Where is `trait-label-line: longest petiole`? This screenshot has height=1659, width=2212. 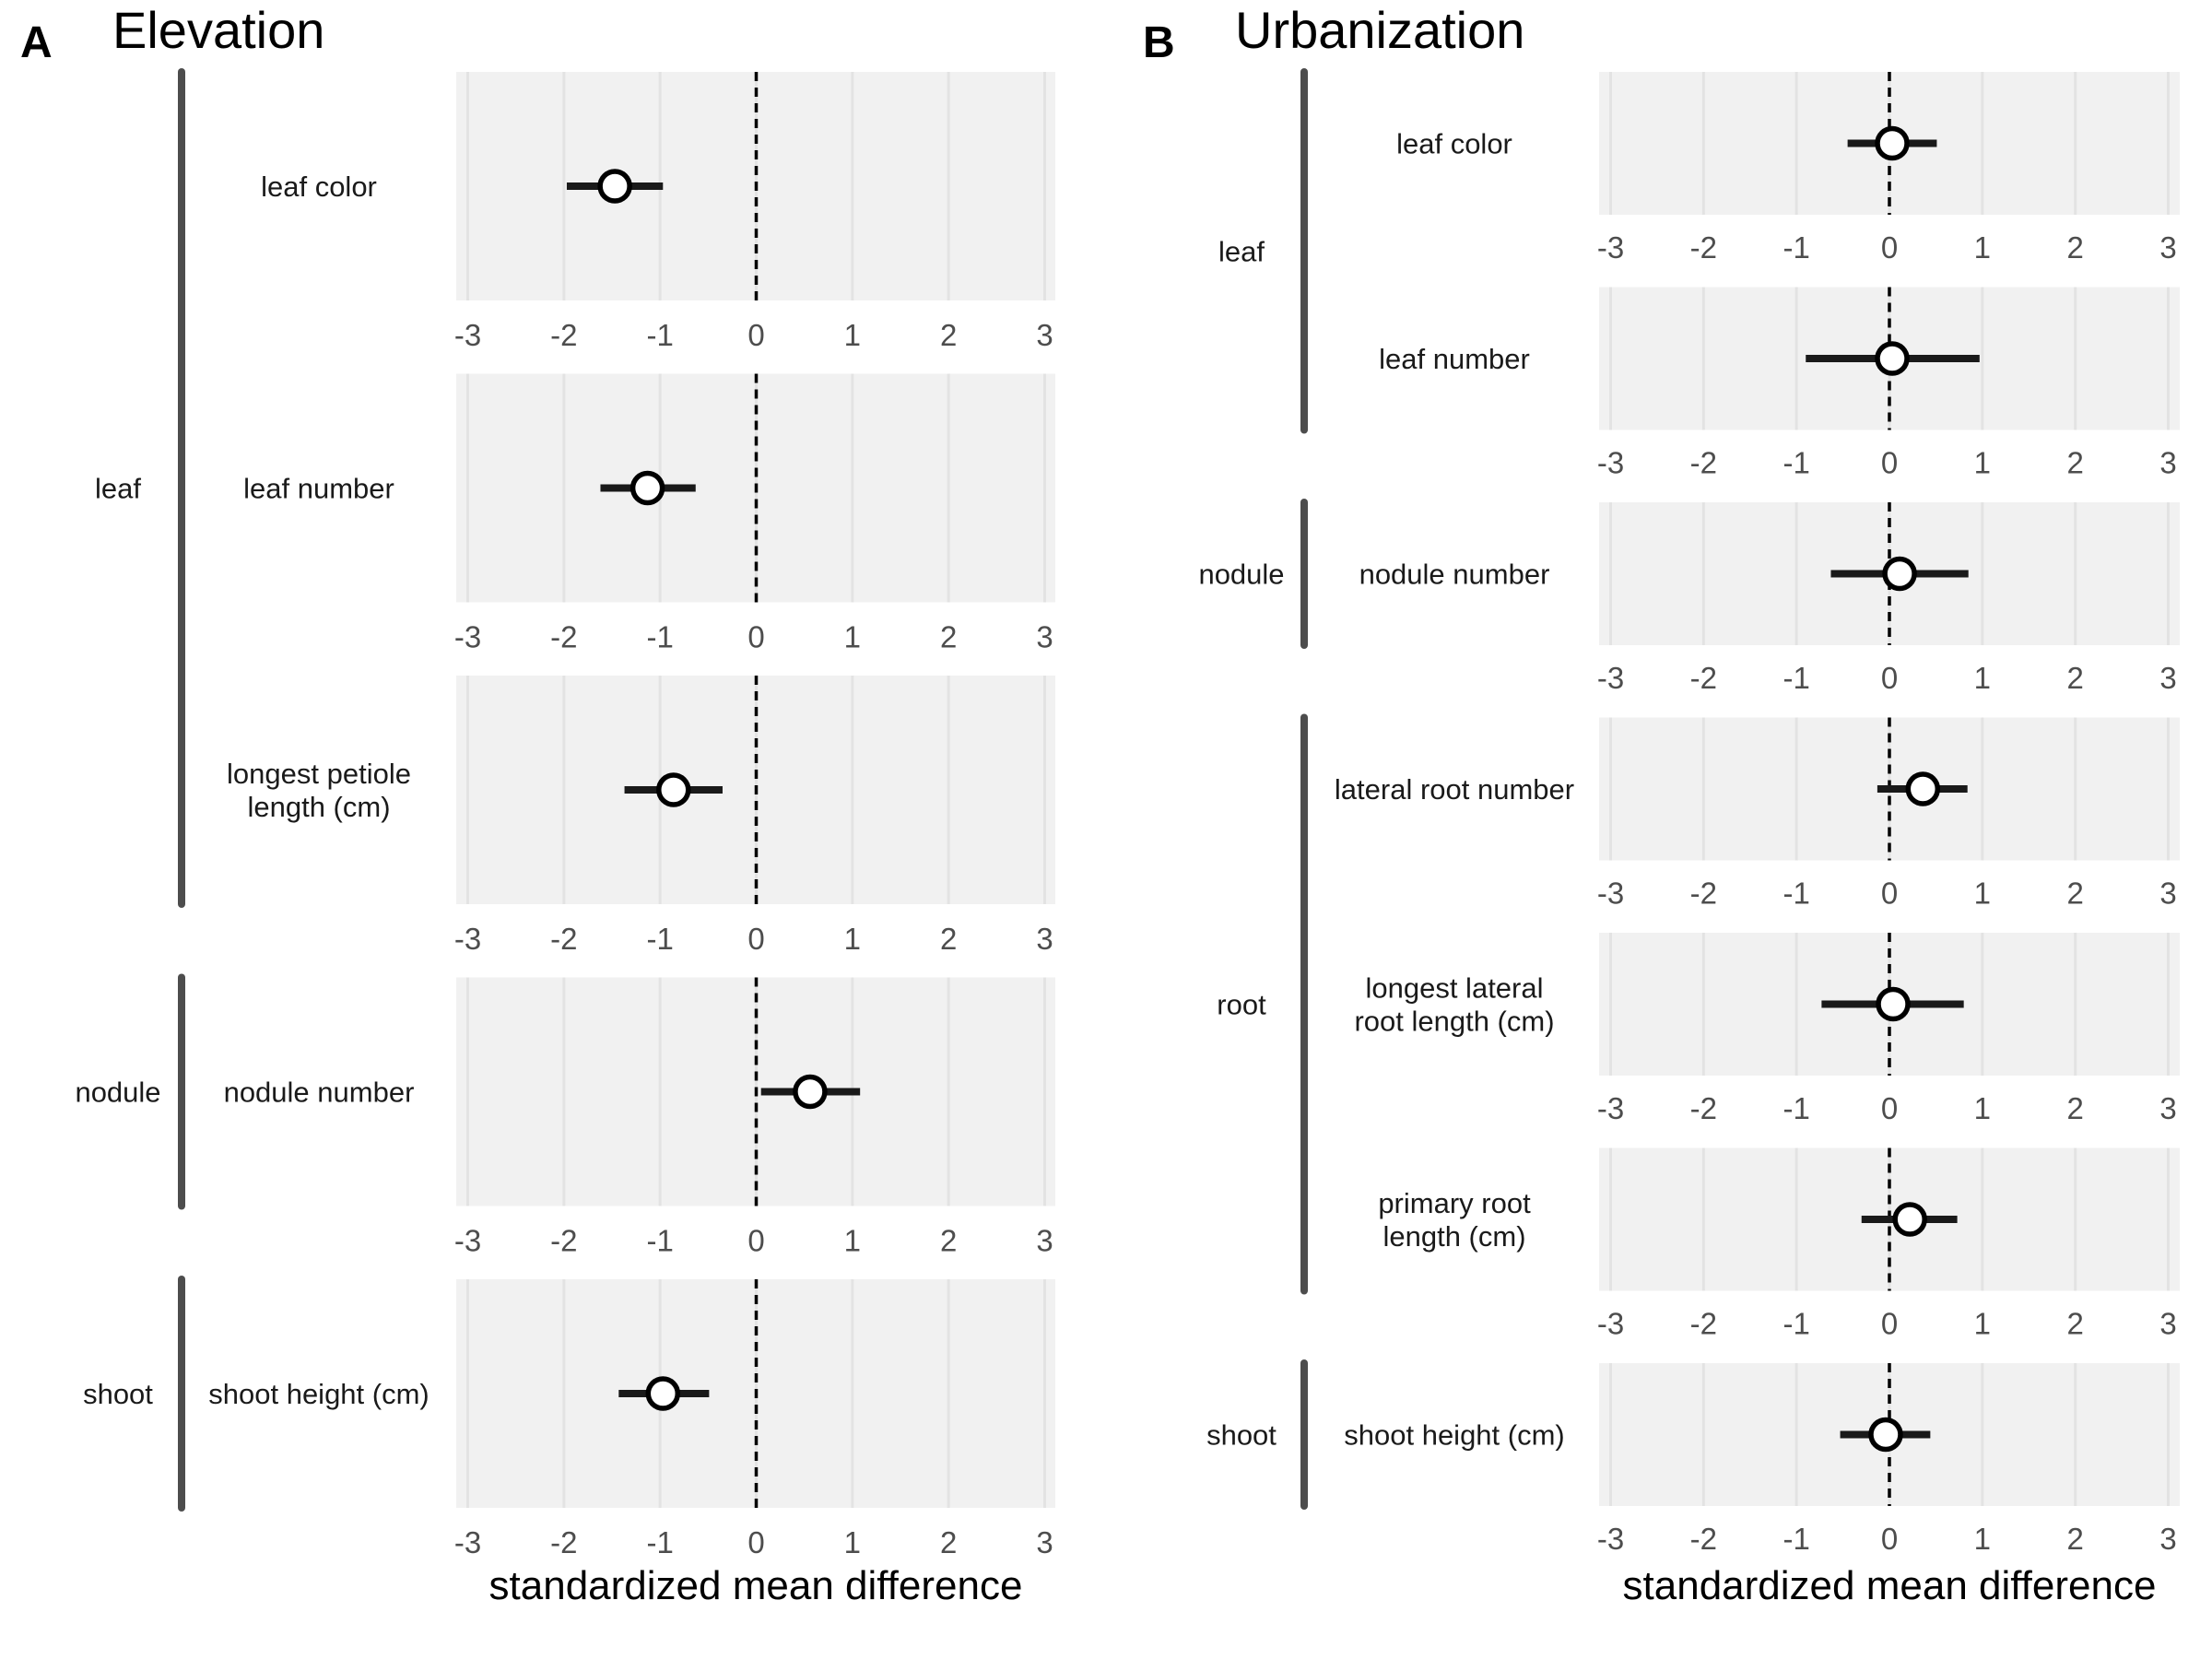 trait-label-line: longest petiole is located at coordinates (319, 774).